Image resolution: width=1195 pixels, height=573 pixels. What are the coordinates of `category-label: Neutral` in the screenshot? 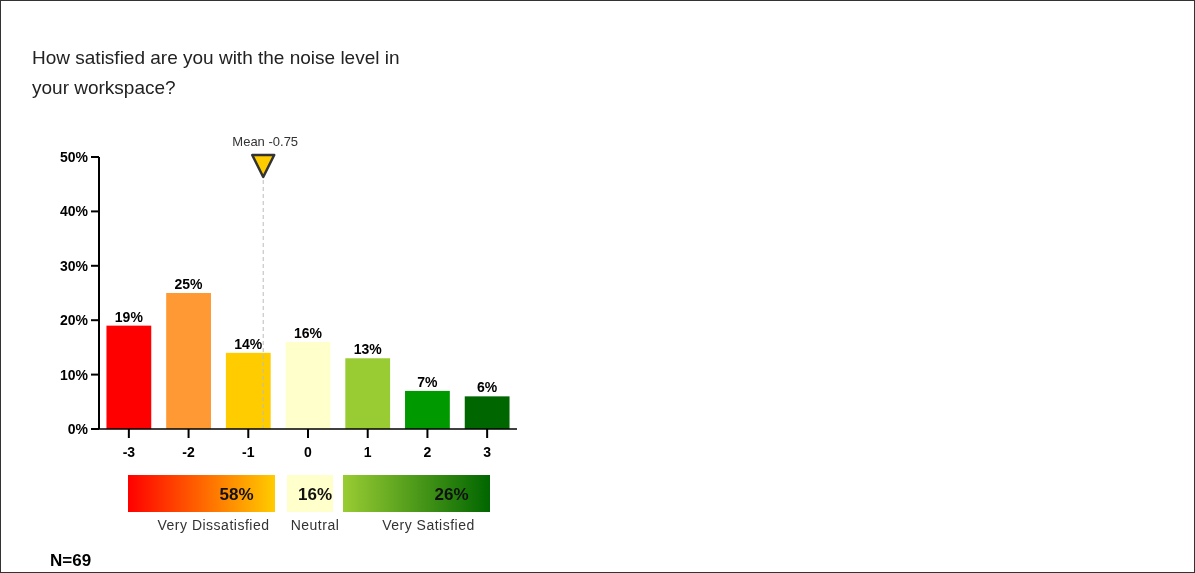 It's located at (315, 525).